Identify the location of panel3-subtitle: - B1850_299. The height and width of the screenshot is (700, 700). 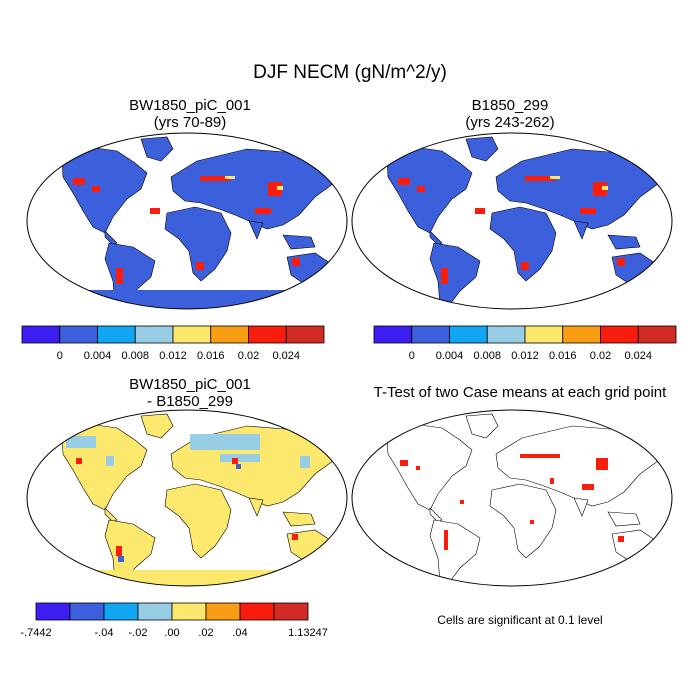
(190, 401).